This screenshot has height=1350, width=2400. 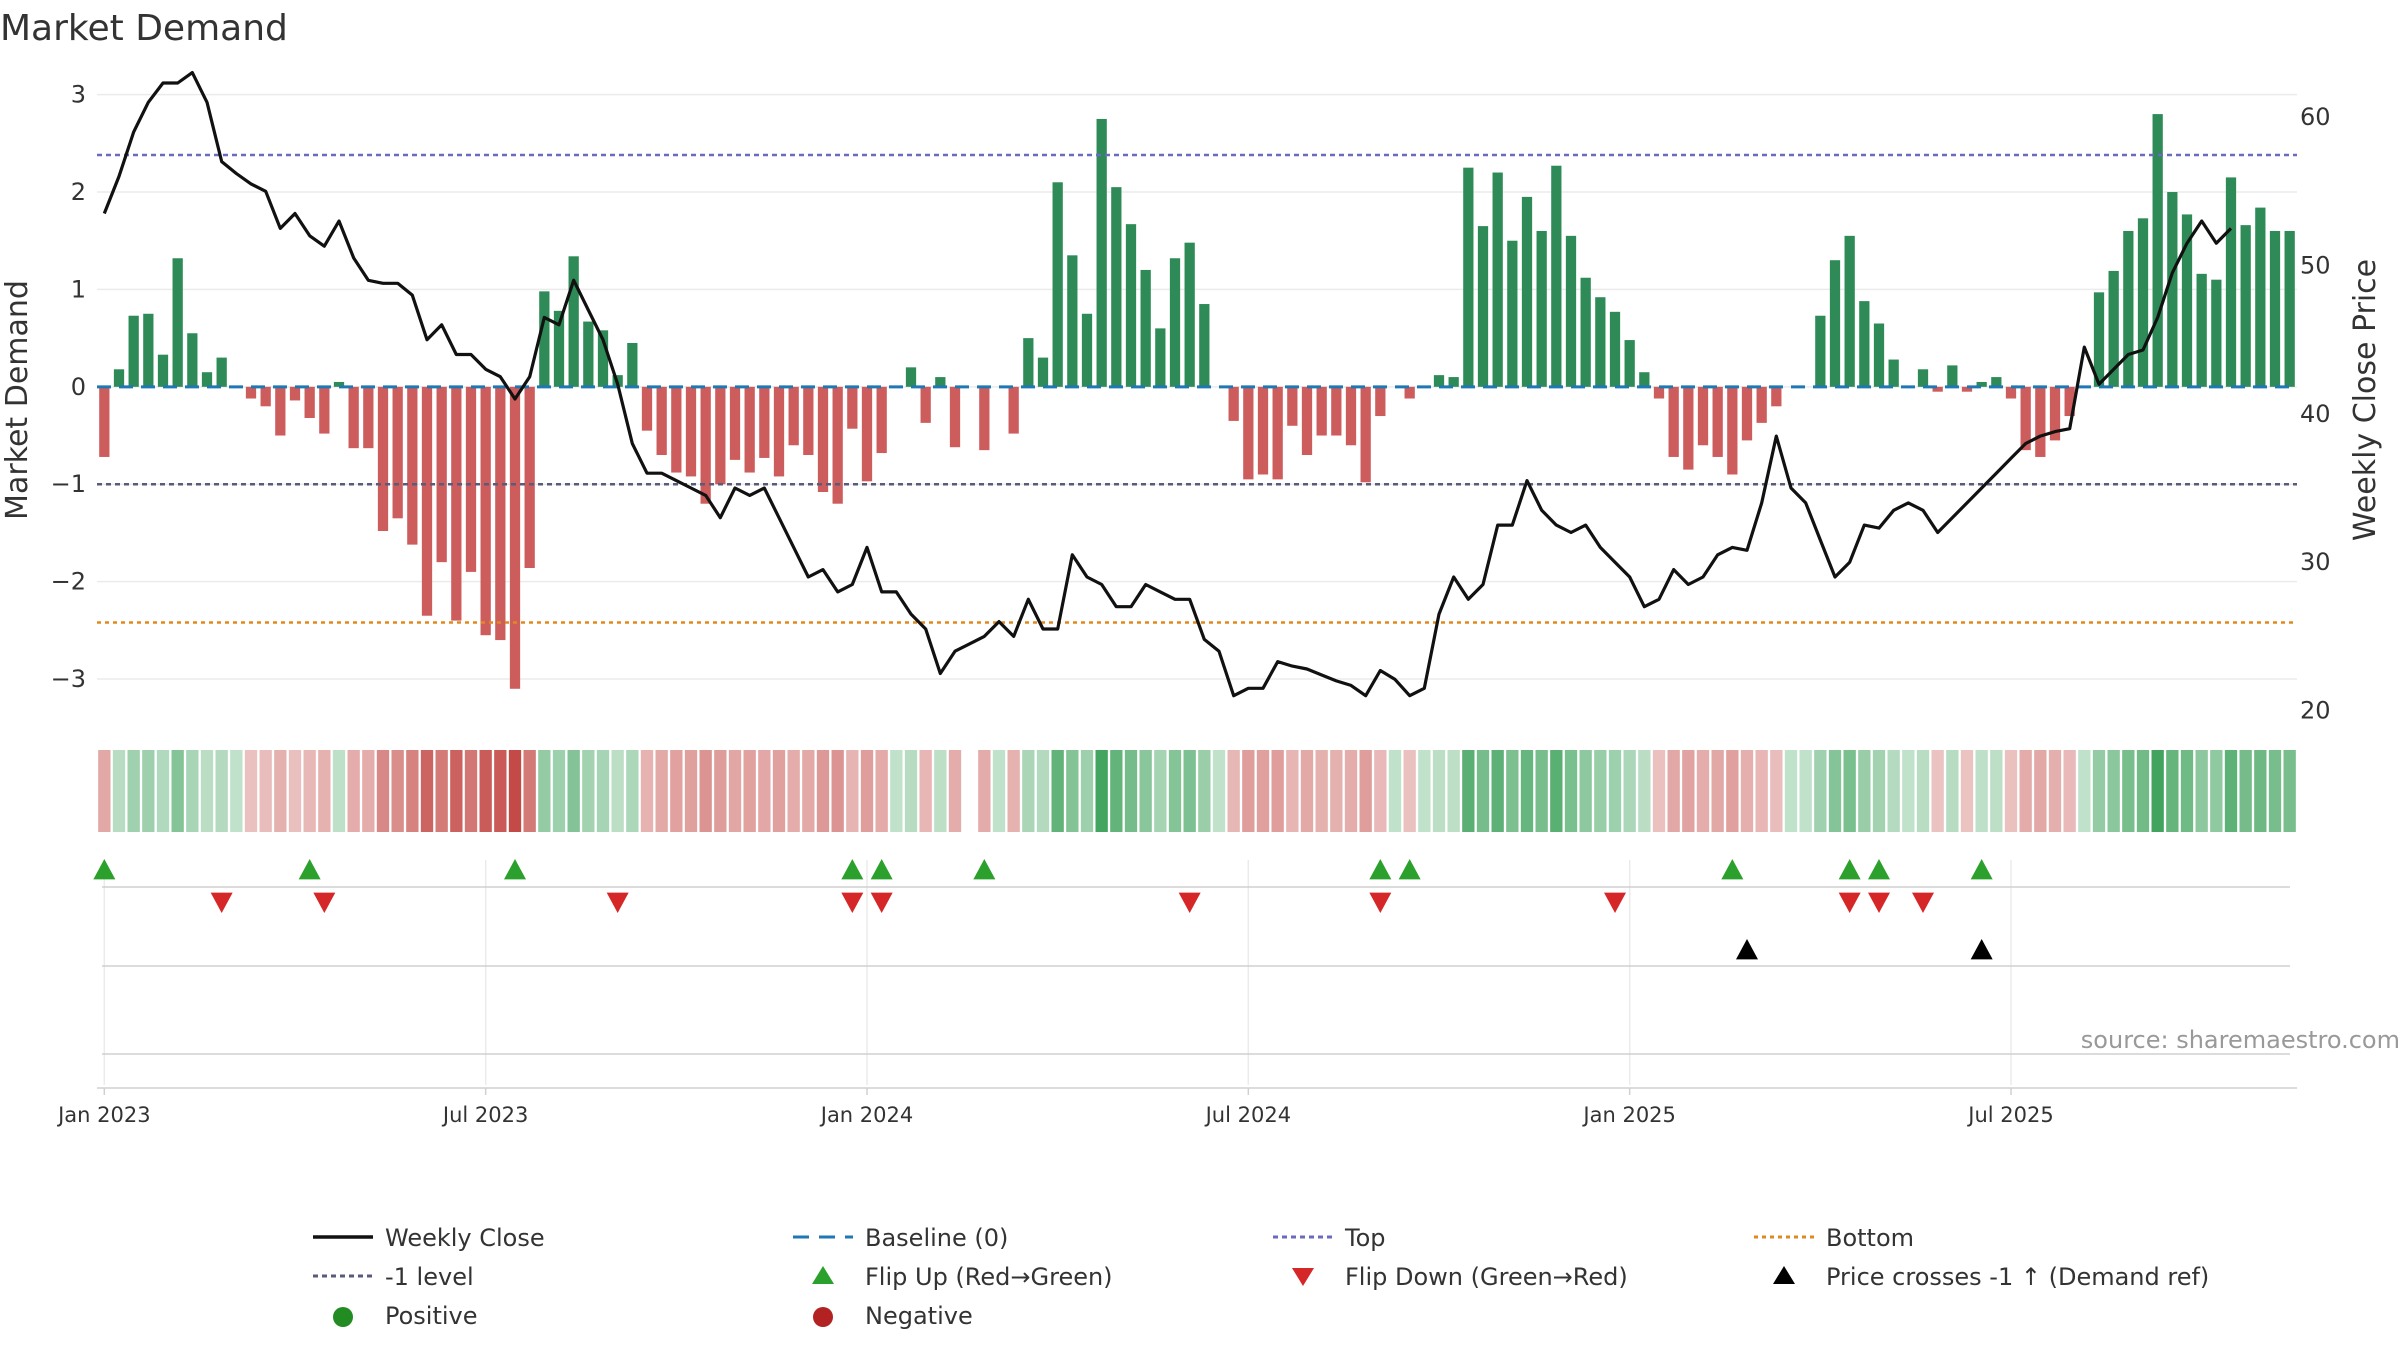 What do you see at coordinates (78, 289) in the screenshot?
I see `y-tick-label: 1` at bounding box center [78, 289].